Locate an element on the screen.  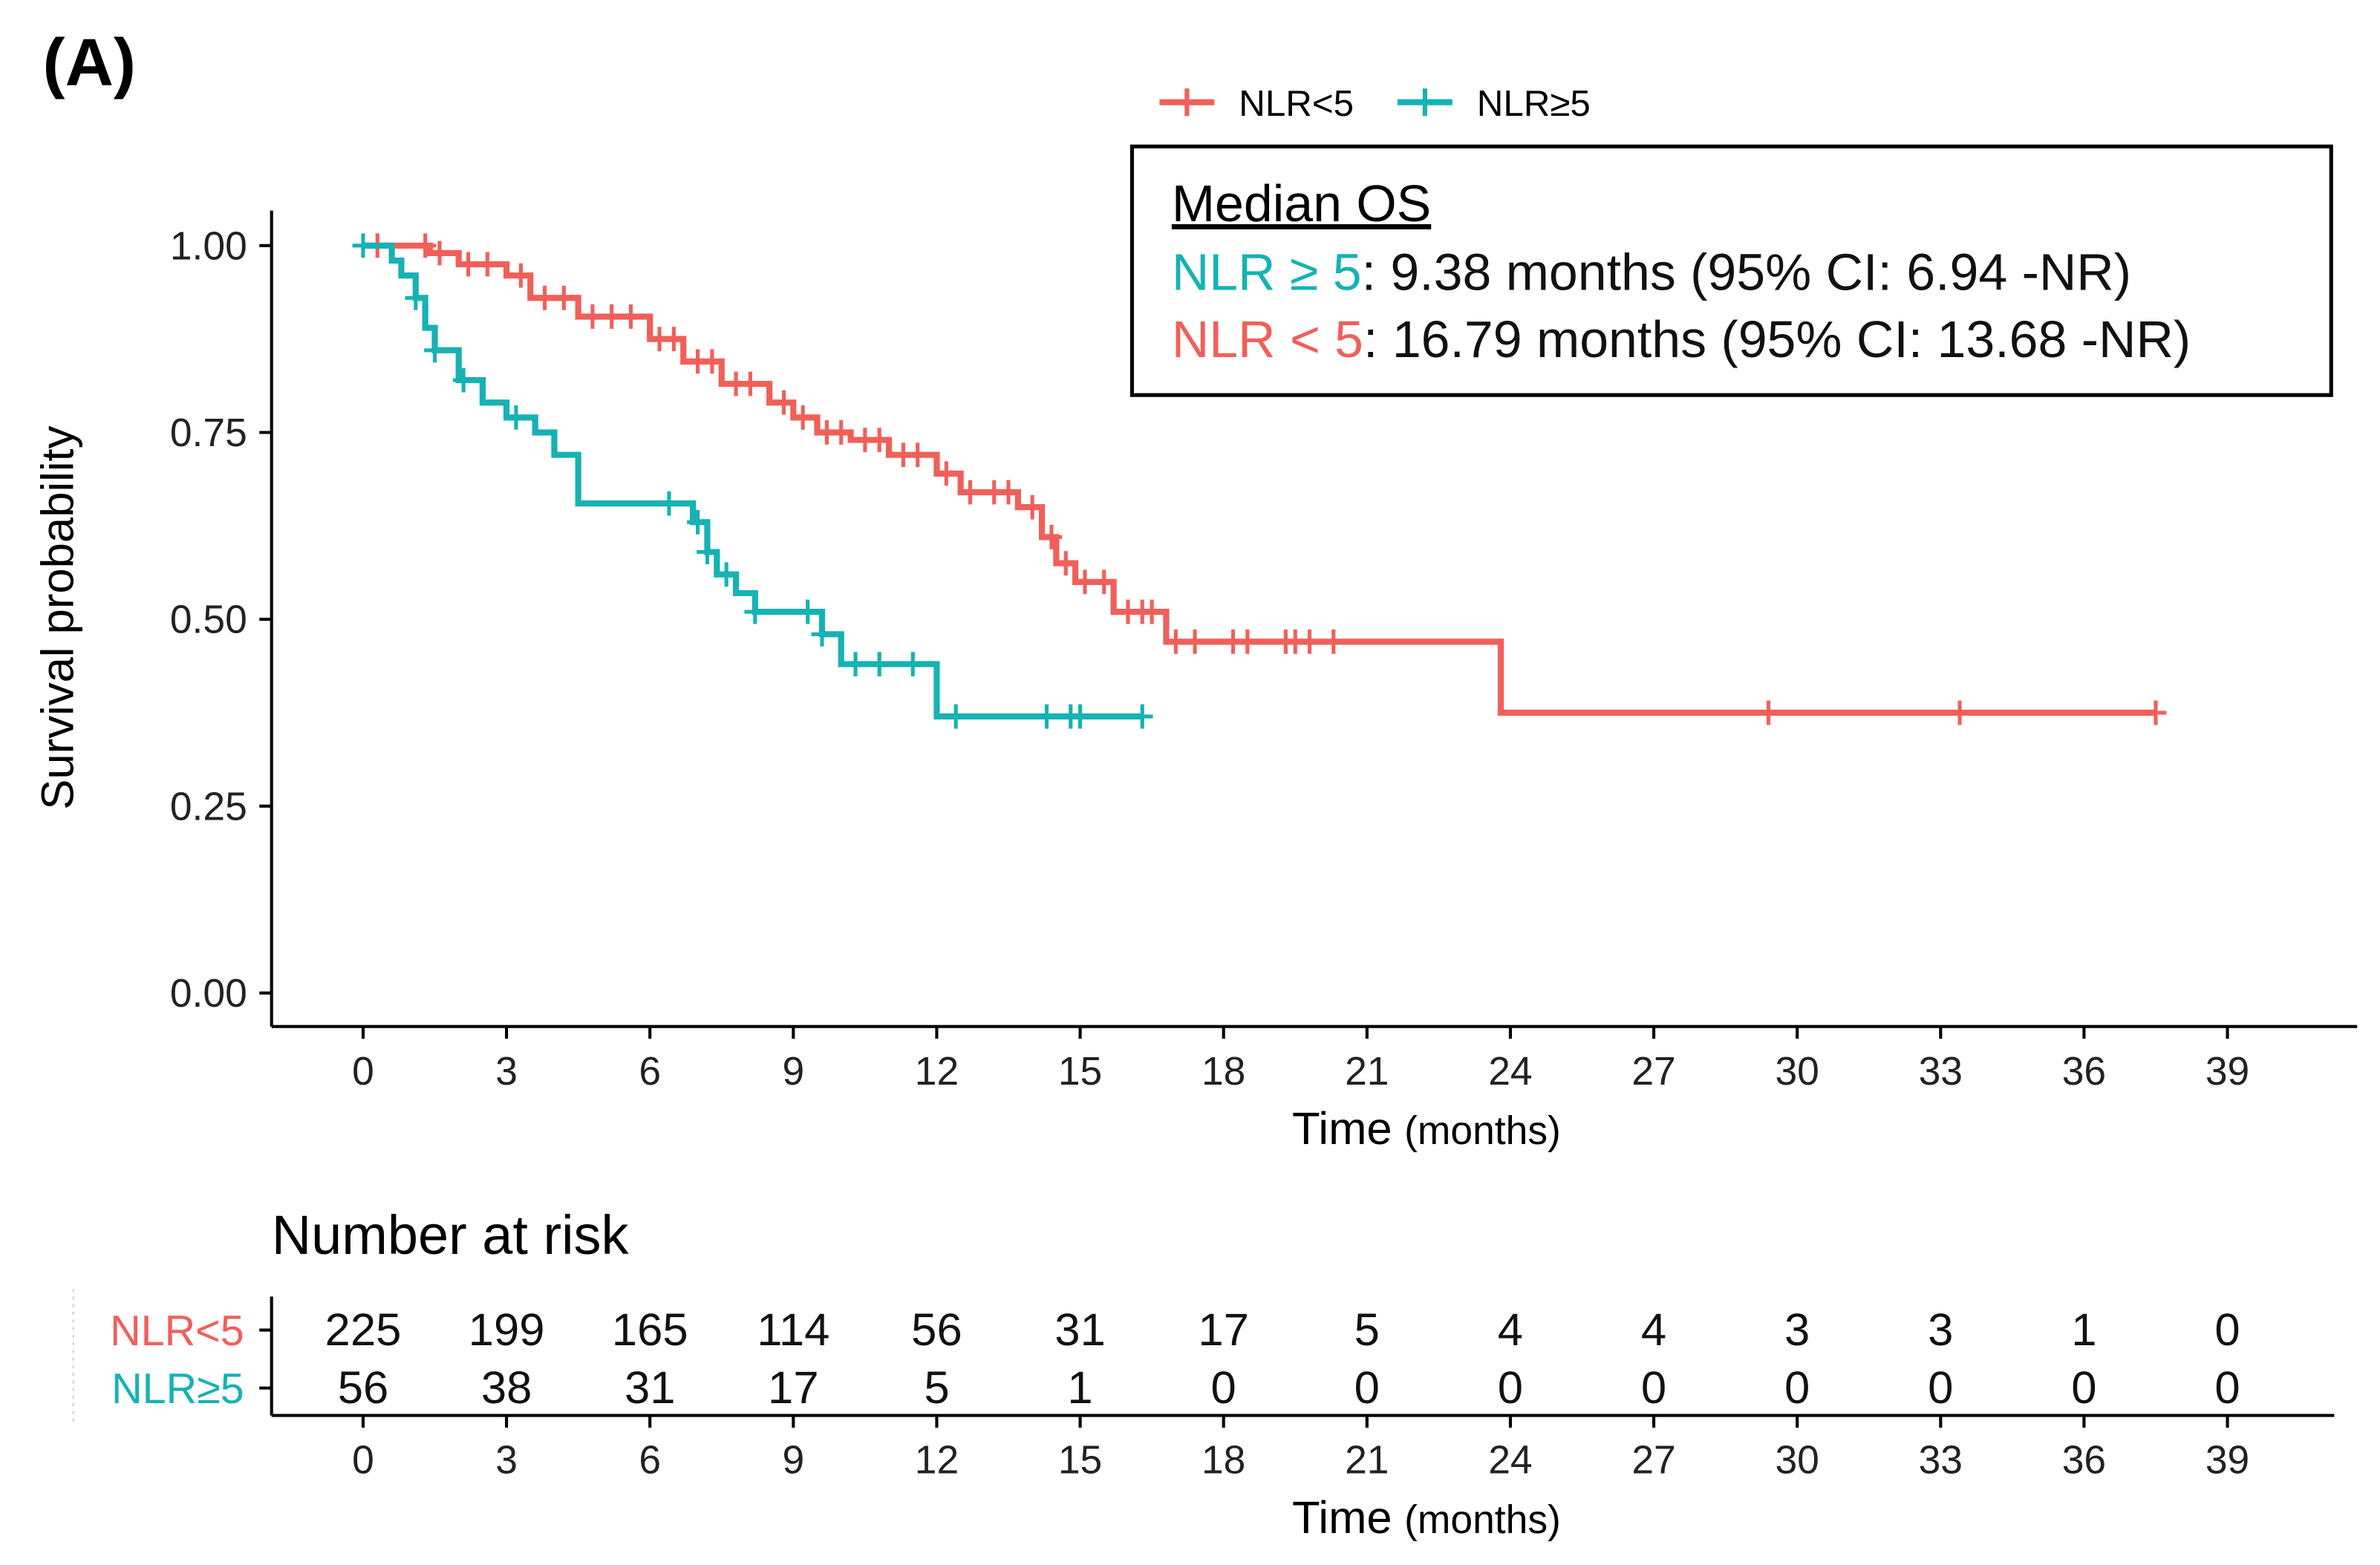
x-tick-label: 18 is located at coordinates (1224, 1072).